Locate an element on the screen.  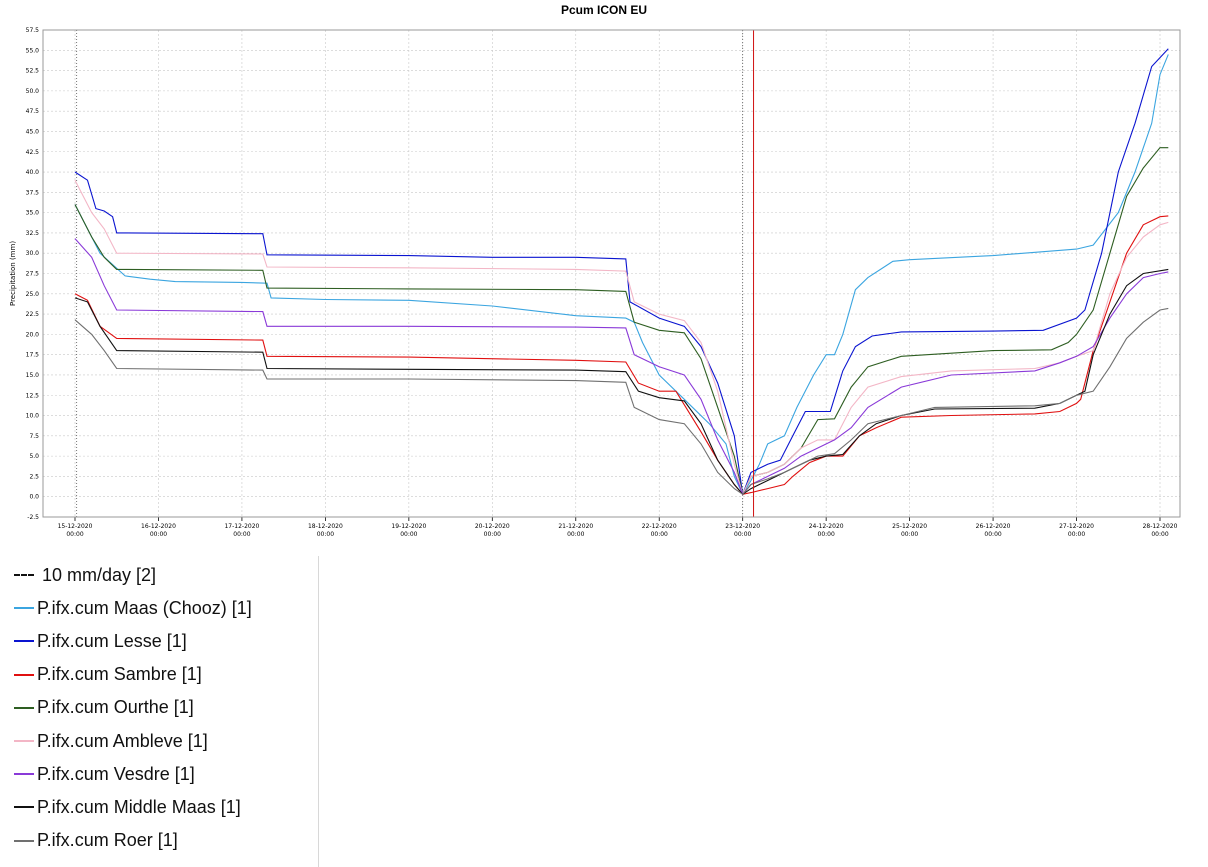
legend-item: P.ifx.cum Ambleve [1] is located at coordinates (111, 741).